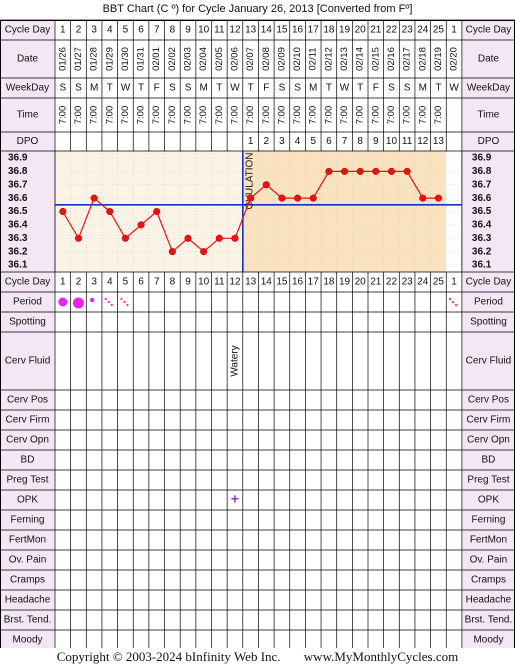 The height and width of the screenshot is (667, 515). Describe the element at coordinates (251, 282) in the screenshot. I see `cycle-day-cell: 13` at that location.